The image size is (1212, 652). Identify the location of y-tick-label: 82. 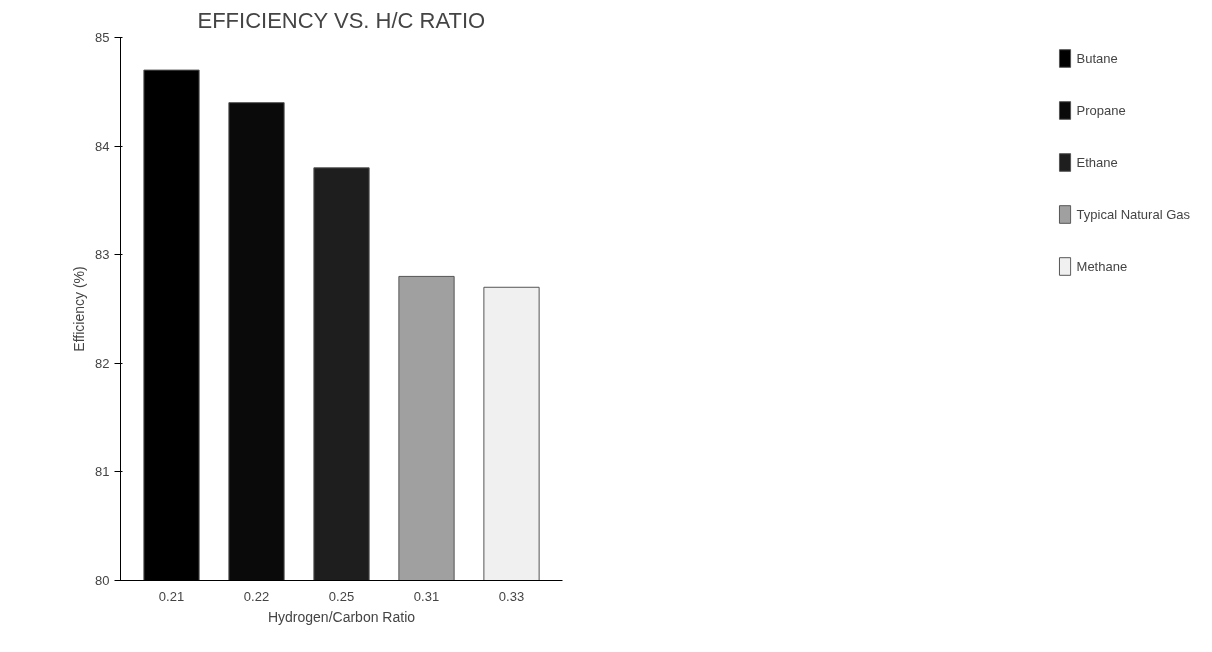
(102, 363).